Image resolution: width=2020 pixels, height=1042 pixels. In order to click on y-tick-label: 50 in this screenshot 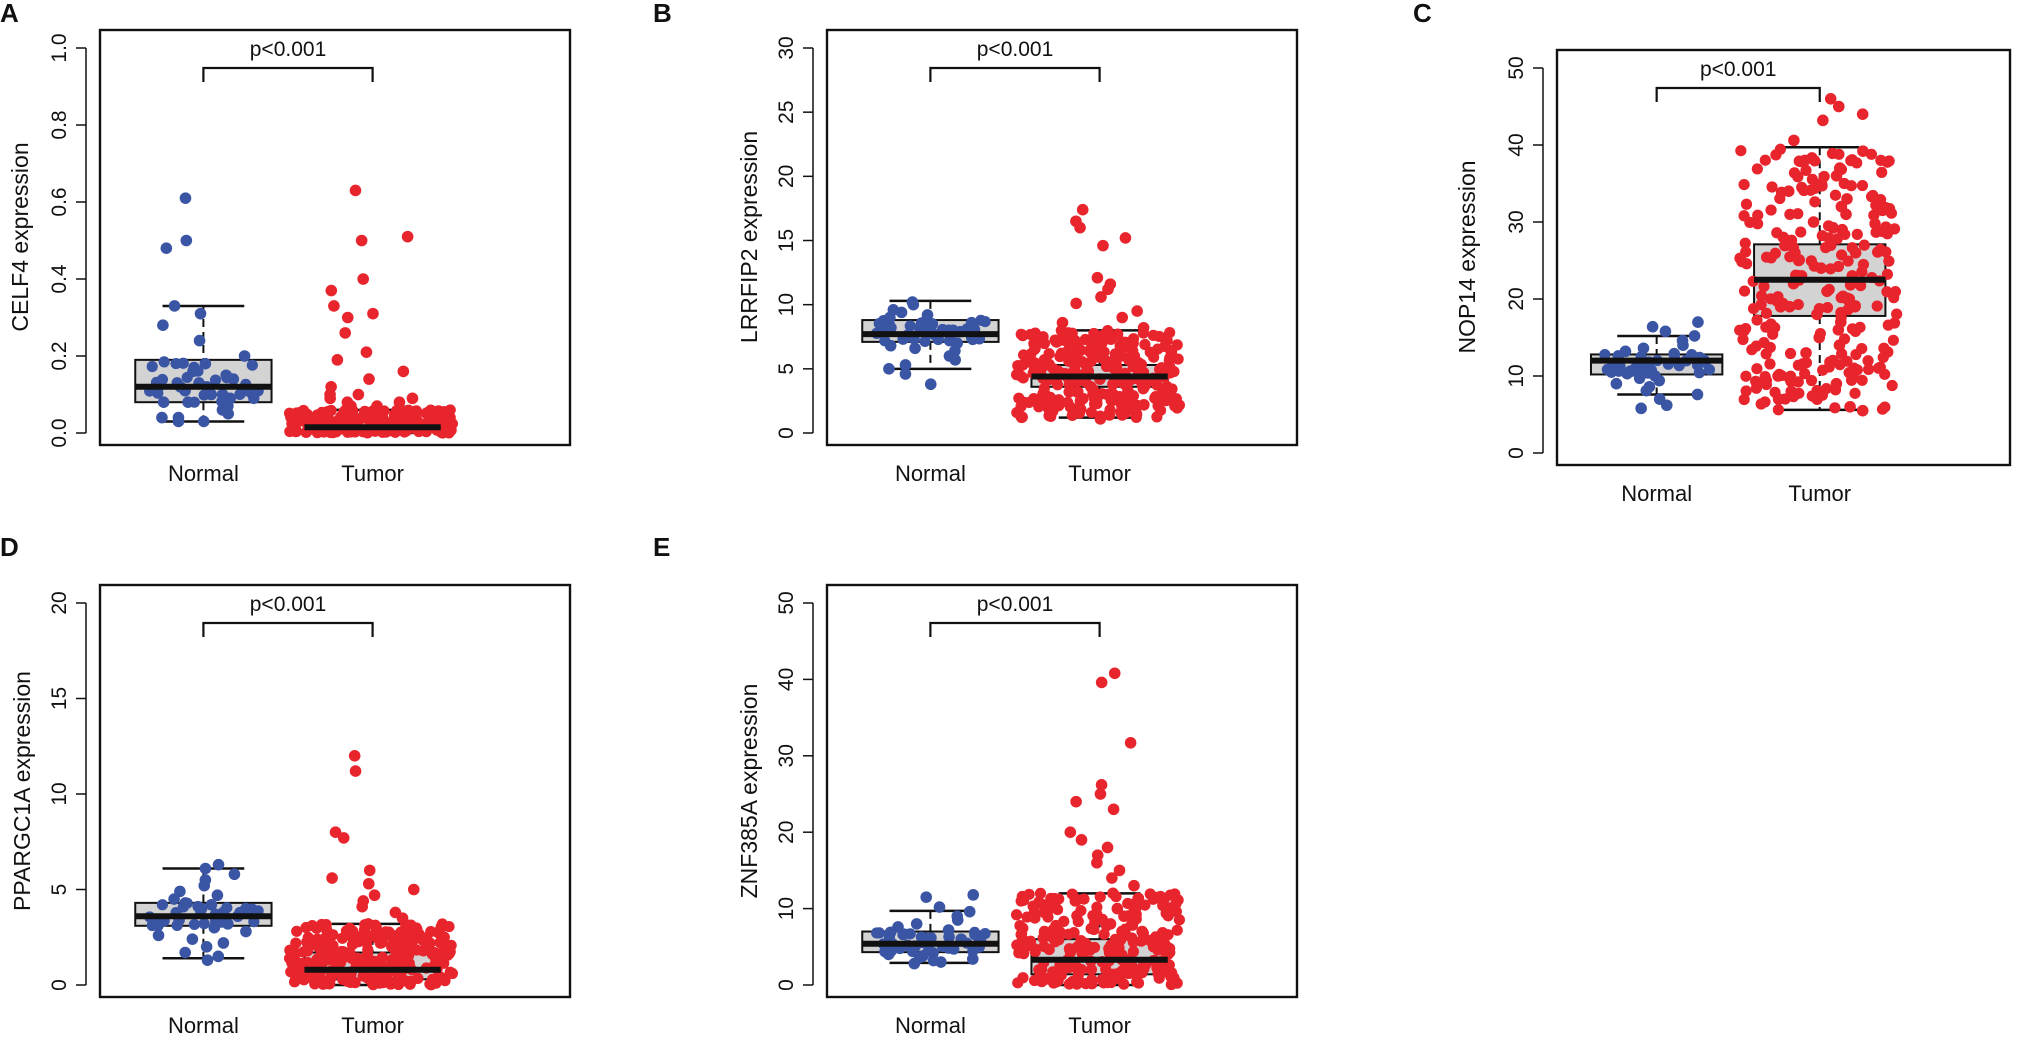, I will do `click(1516, 67)`.